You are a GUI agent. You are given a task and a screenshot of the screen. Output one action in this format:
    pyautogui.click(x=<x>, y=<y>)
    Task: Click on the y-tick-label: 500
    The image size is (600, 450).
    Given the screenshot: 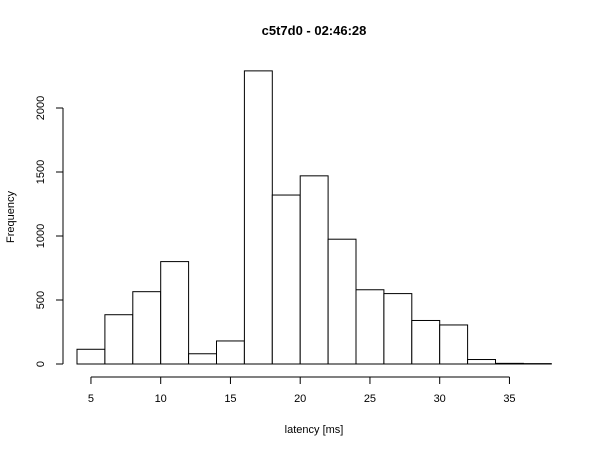 What is the action you would take?
    pyautogui.click(x=41, y=300)
    